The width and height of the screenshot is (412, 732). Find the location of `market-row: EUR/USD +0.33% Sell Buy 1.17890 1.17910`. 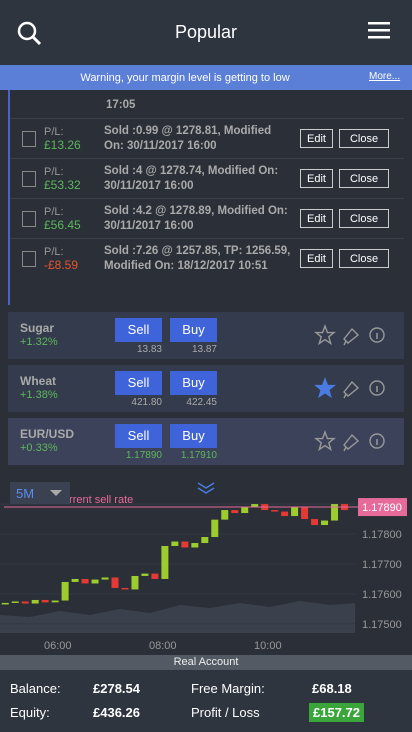

market-row: EUR/USD +0.33% Sell Buy 1.17890 1.17910 is located at coordinates (206, 441).